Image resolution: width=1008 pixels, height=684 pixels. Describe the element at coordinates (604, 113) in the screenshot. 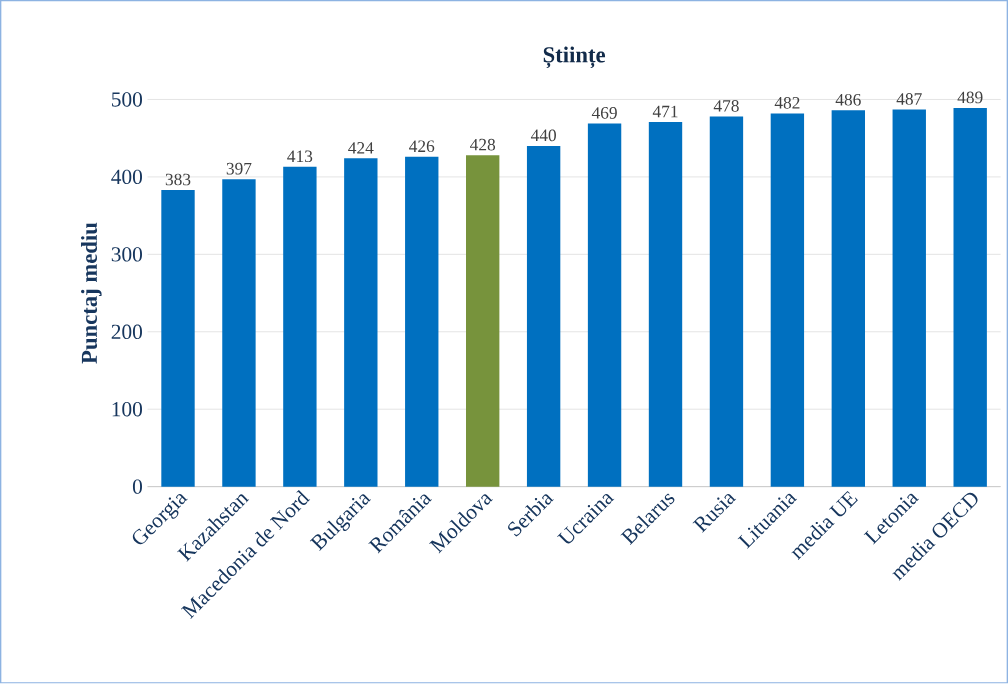

I see `data-label: 469` at that location.